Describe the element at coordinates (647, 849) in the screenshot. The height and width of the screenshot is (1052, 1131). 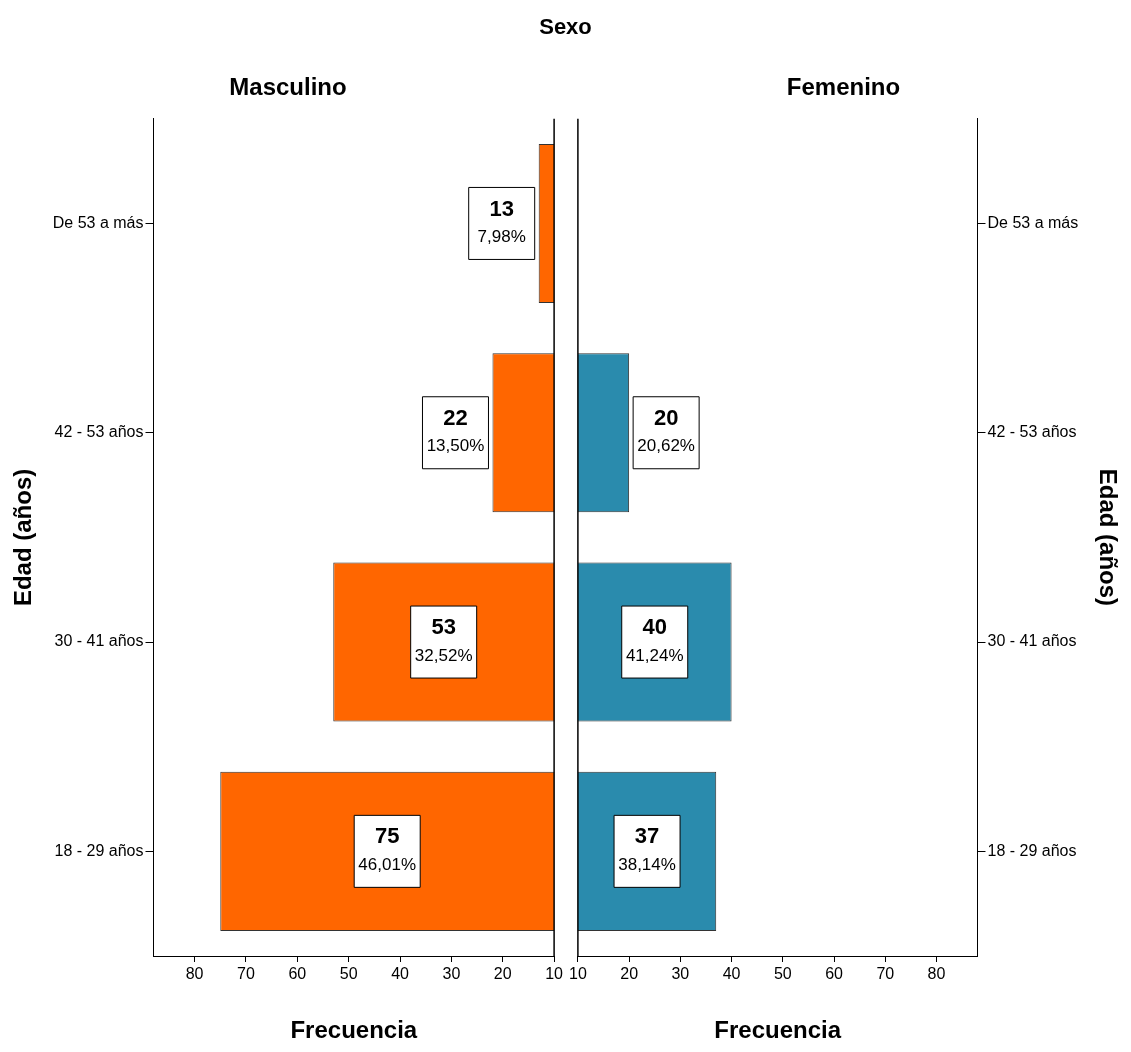
I see `data-label: 37 38,14%` at that location.